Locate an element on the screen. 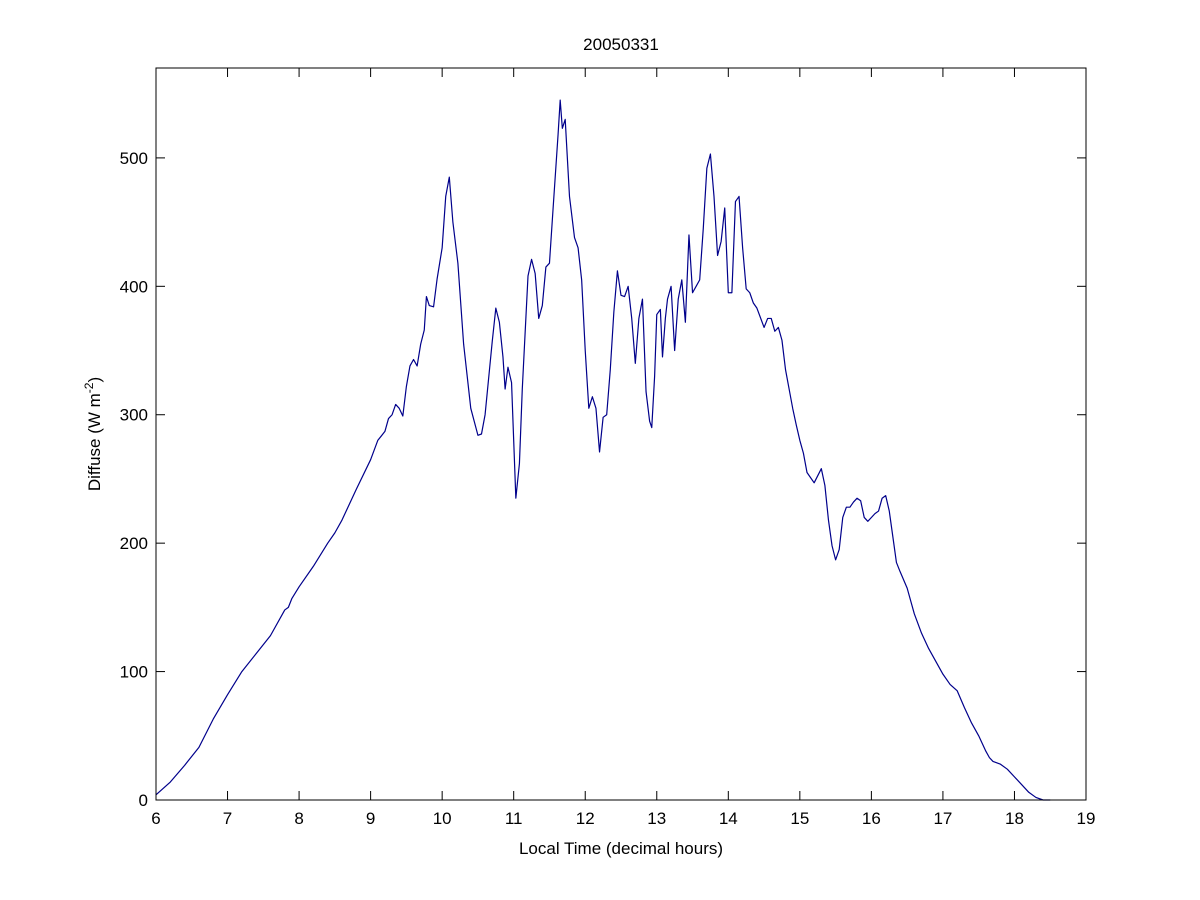 The image size is (1200, 900). x-tick-label: 12 is located at coordinates (585, 818).